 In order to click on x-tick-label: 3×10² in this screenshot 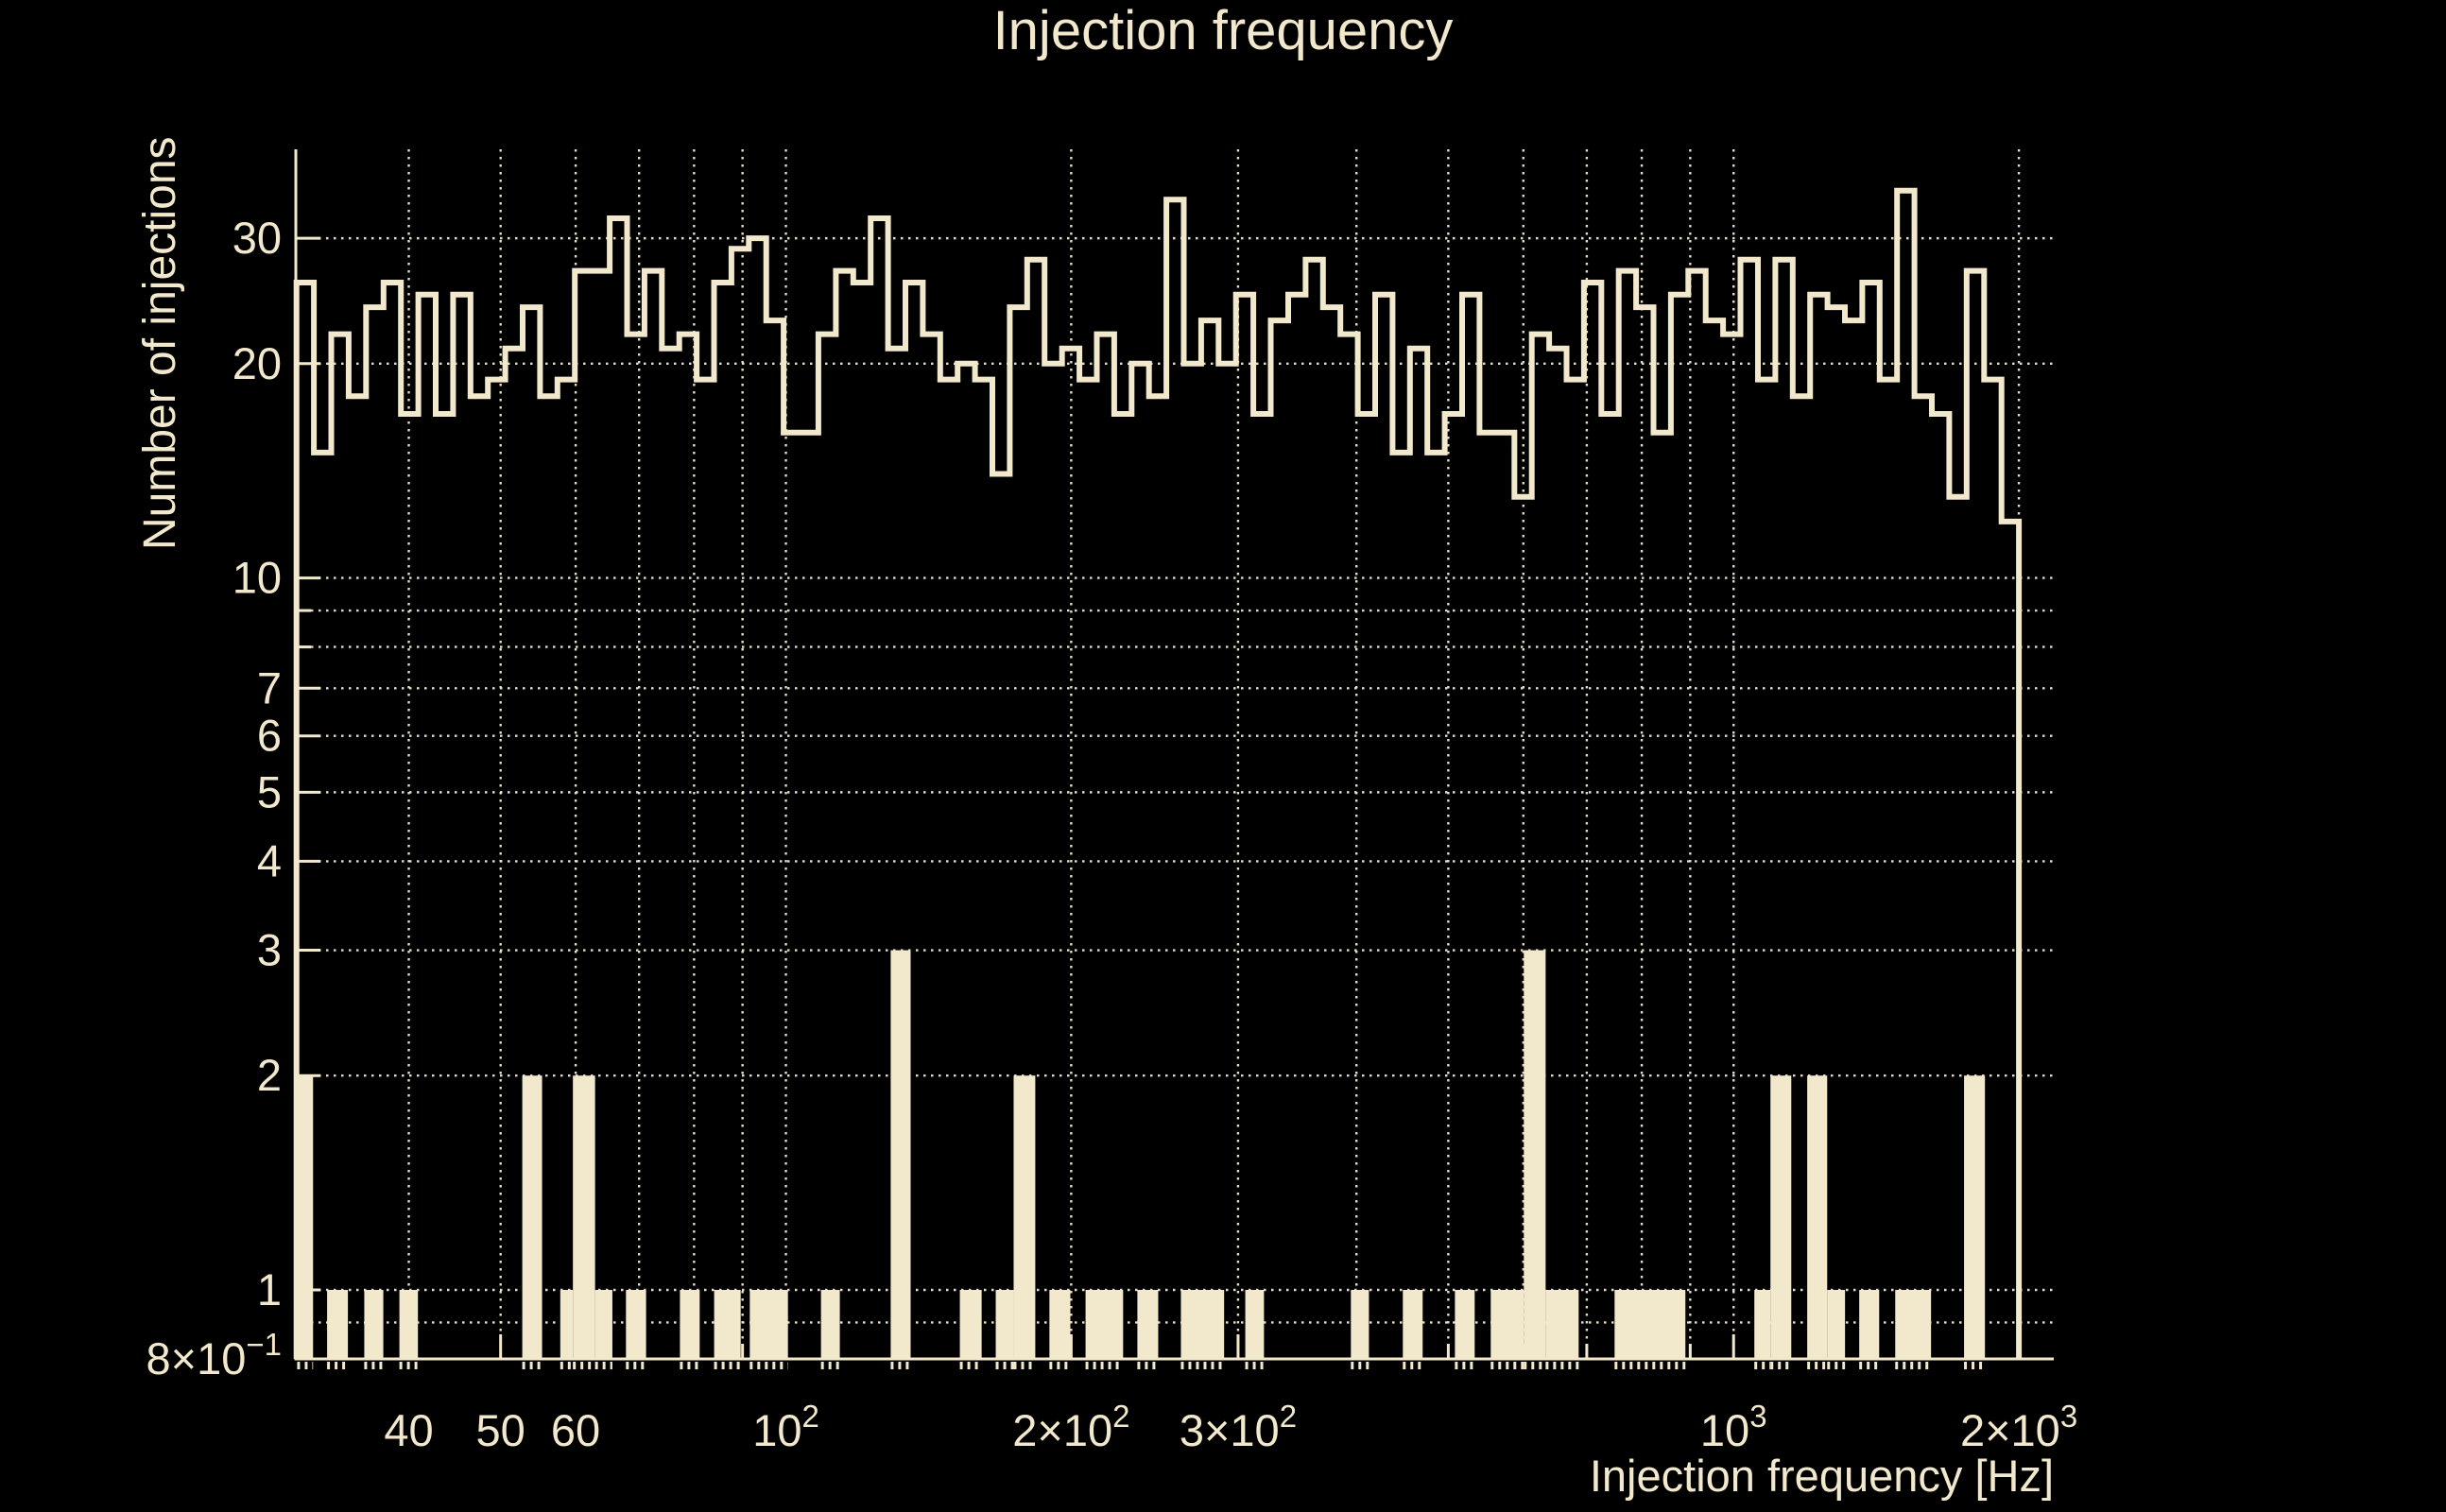, I will do `click(1238, 1427)`.